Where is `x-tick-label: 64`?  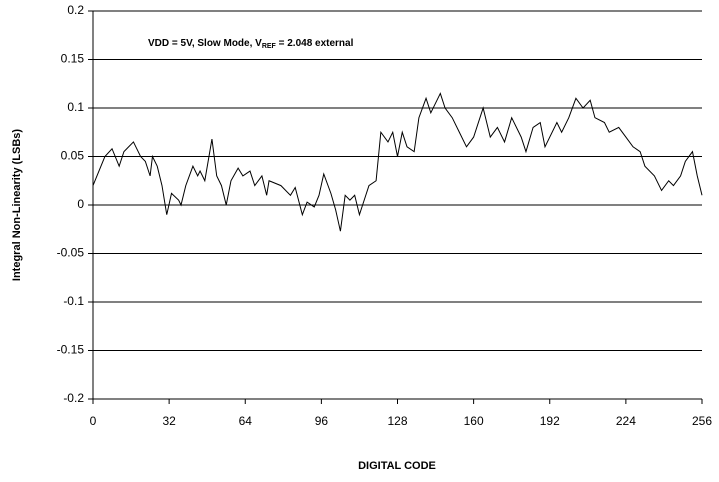 x-tick-label: 64 is located at coordinates (246, 421).